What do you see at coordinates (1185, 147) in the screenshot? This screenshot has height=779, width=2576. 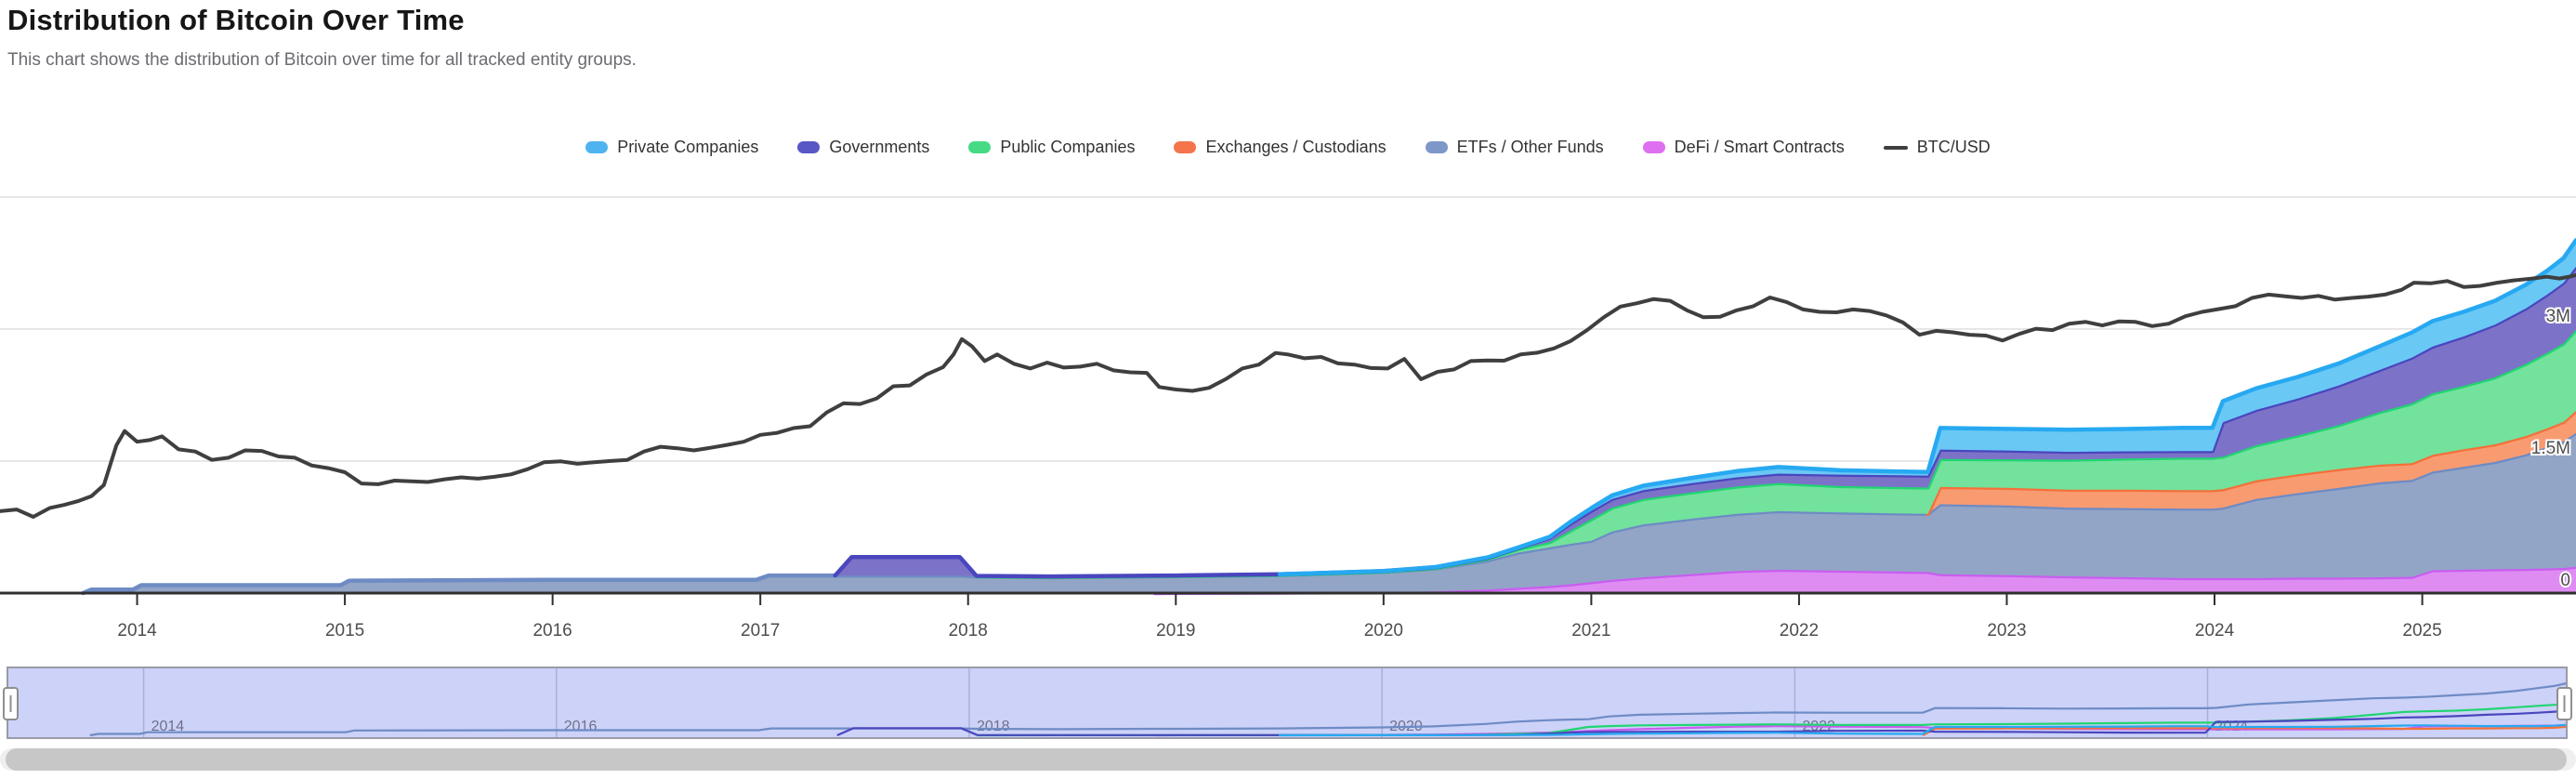 I see `exchanges-custodians-legend-swatch-icon` at bounding box center [1185, 147].